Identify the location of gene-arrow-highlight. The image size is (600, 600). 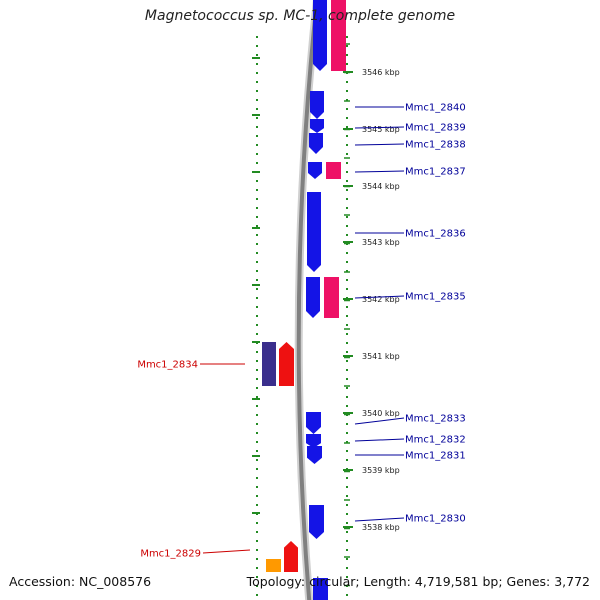
(286, 364).